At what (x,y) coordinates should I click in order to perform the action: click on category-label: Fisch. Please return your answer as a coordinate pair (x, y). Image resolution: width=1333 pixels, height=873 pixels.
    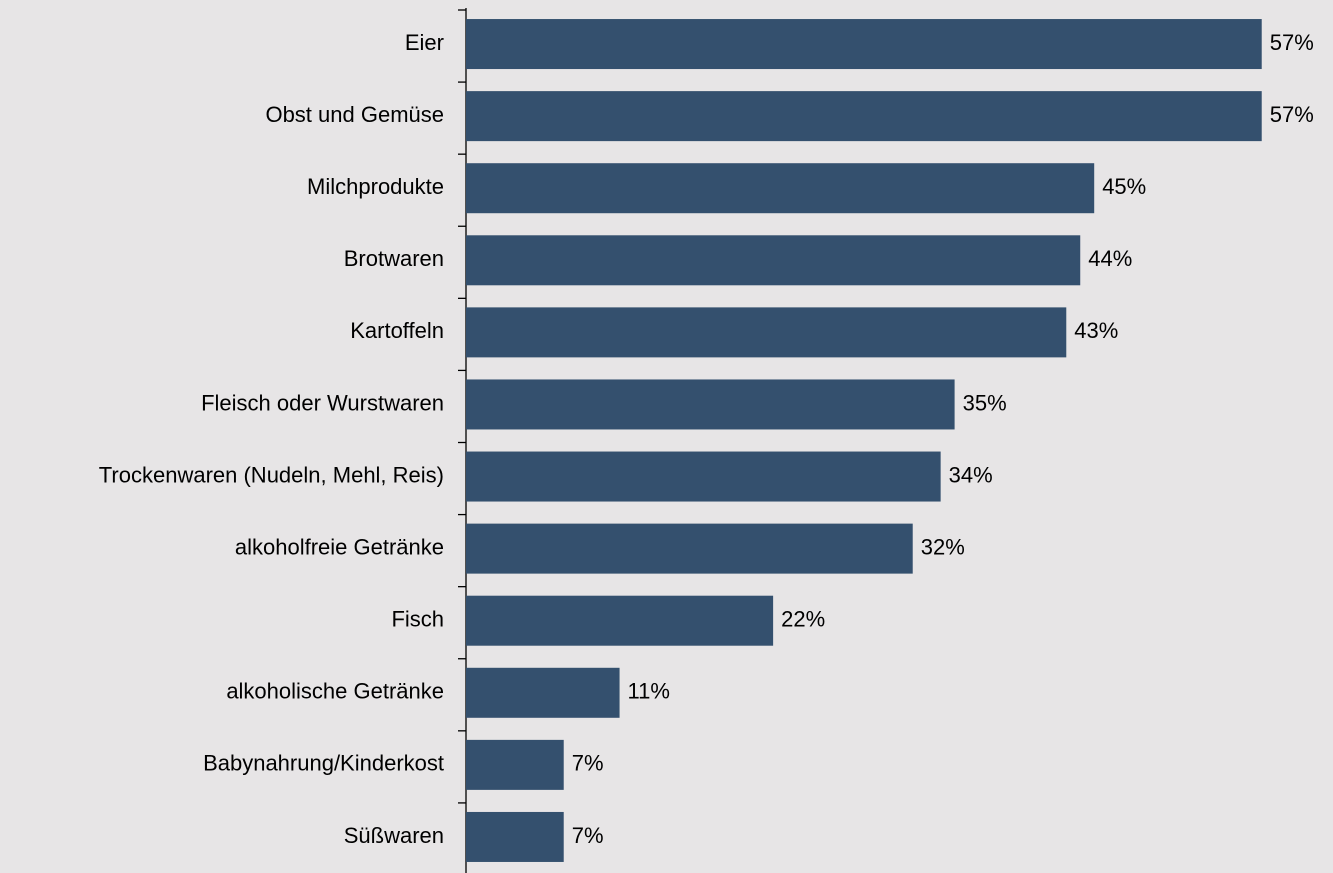
    Looking at the image, I should click on (417, 619).